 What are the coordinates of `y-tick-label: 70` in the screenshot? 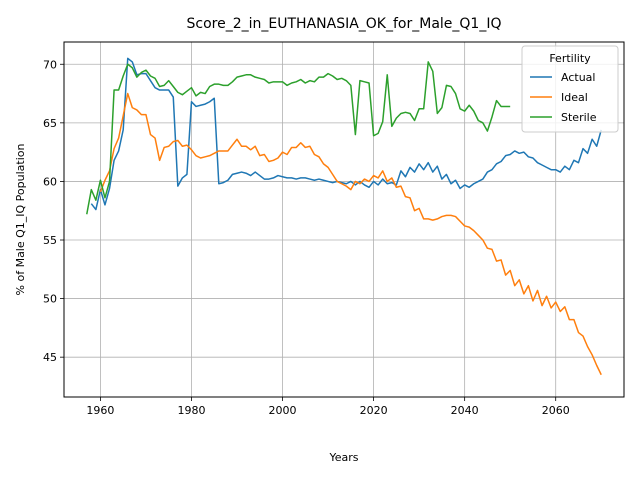 It's located at (50, 64).